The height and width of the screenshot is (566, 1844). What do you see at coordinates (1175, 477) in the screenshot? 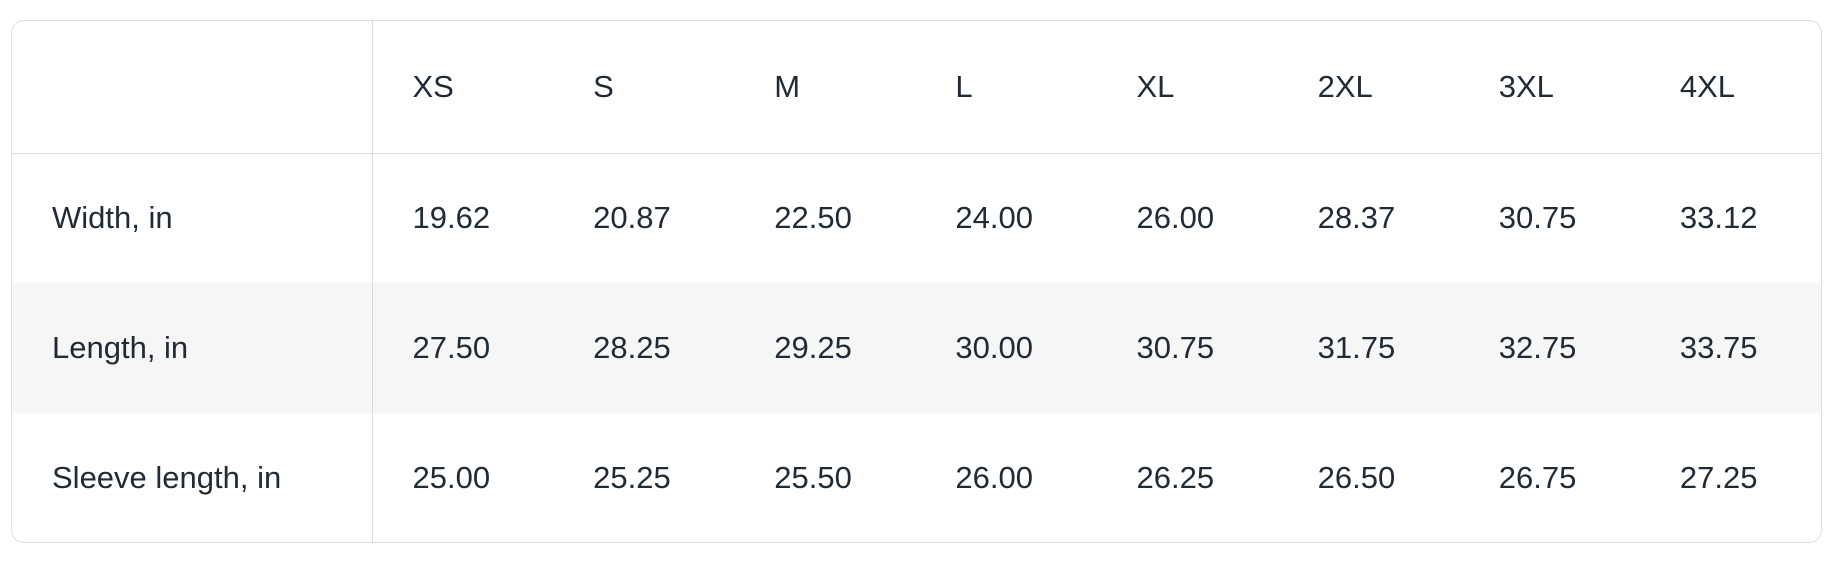
I see `value-cell: 26.25` at bounding box center [1175, 477].